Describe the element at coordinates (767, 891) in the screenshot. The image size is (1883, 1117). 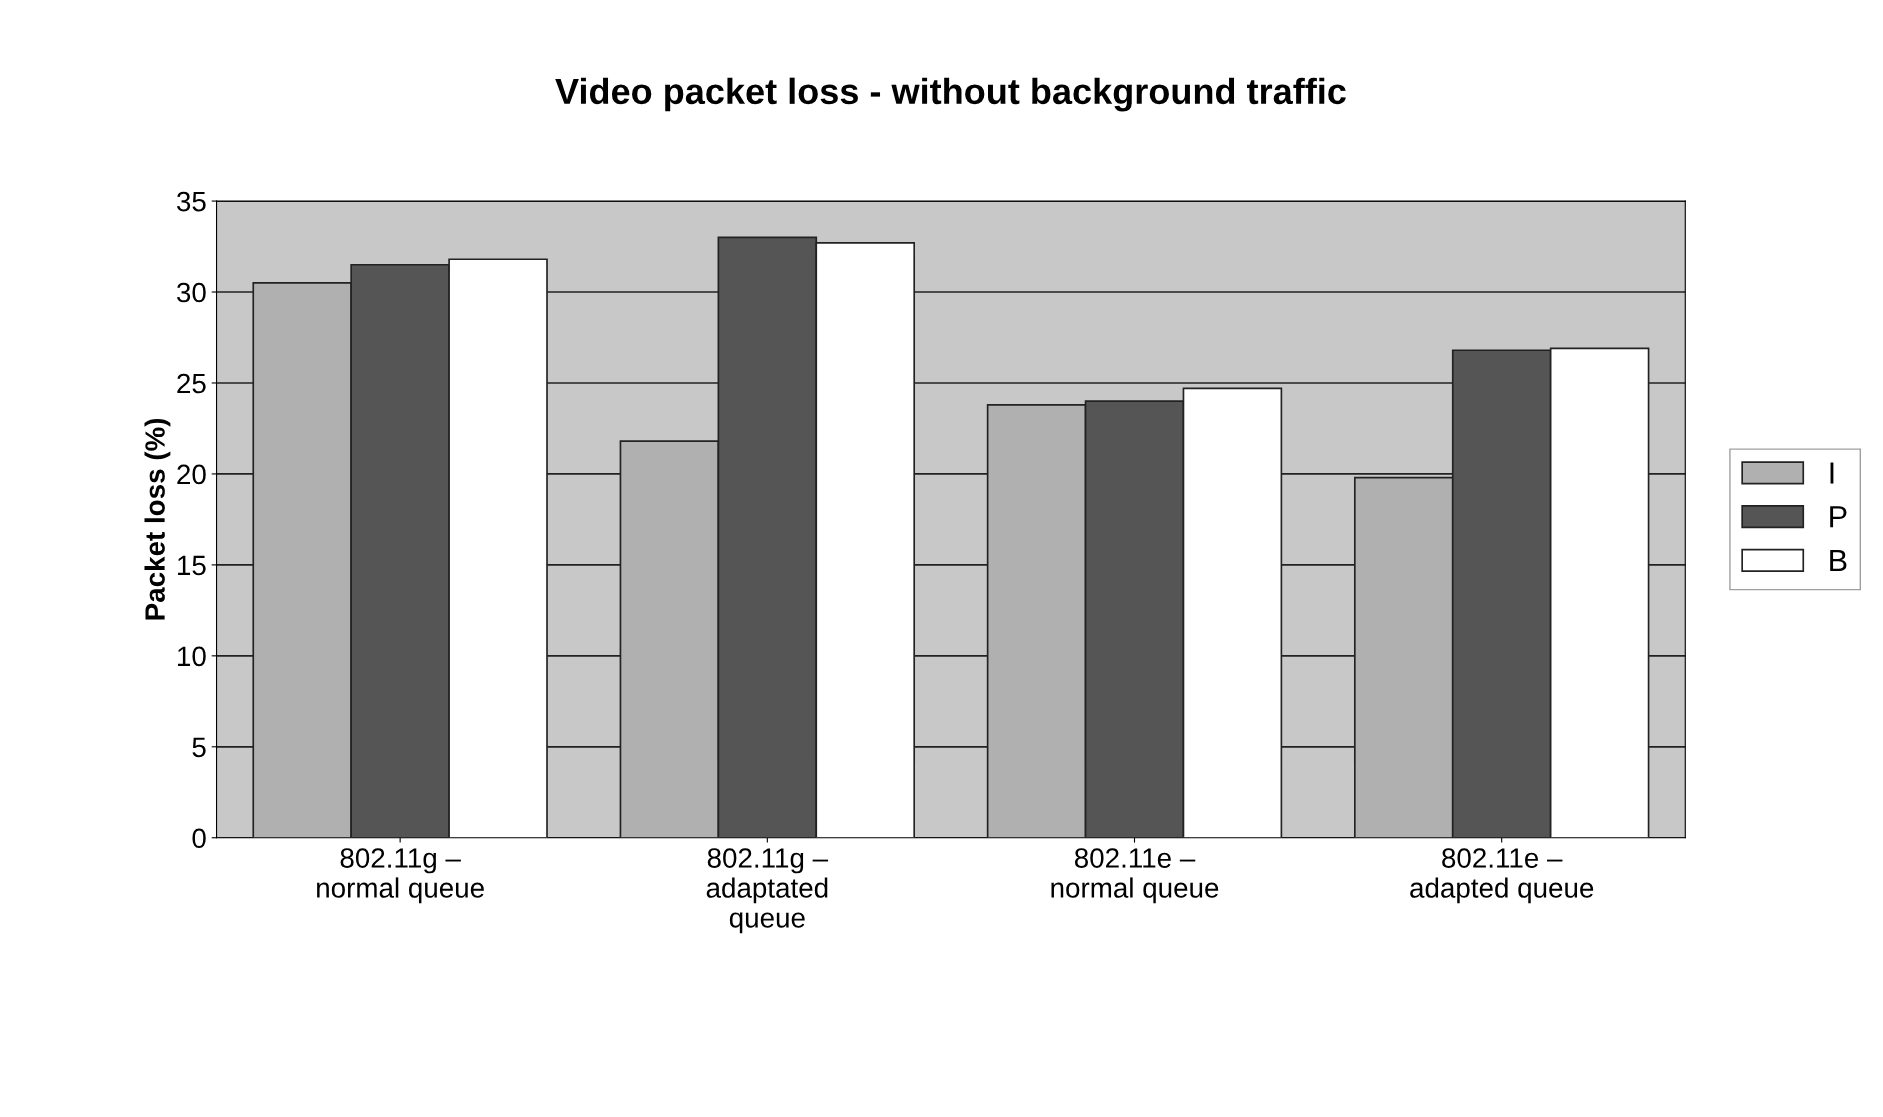
I see `x-tick-label: 802.11g – adaptated queue` at that location.